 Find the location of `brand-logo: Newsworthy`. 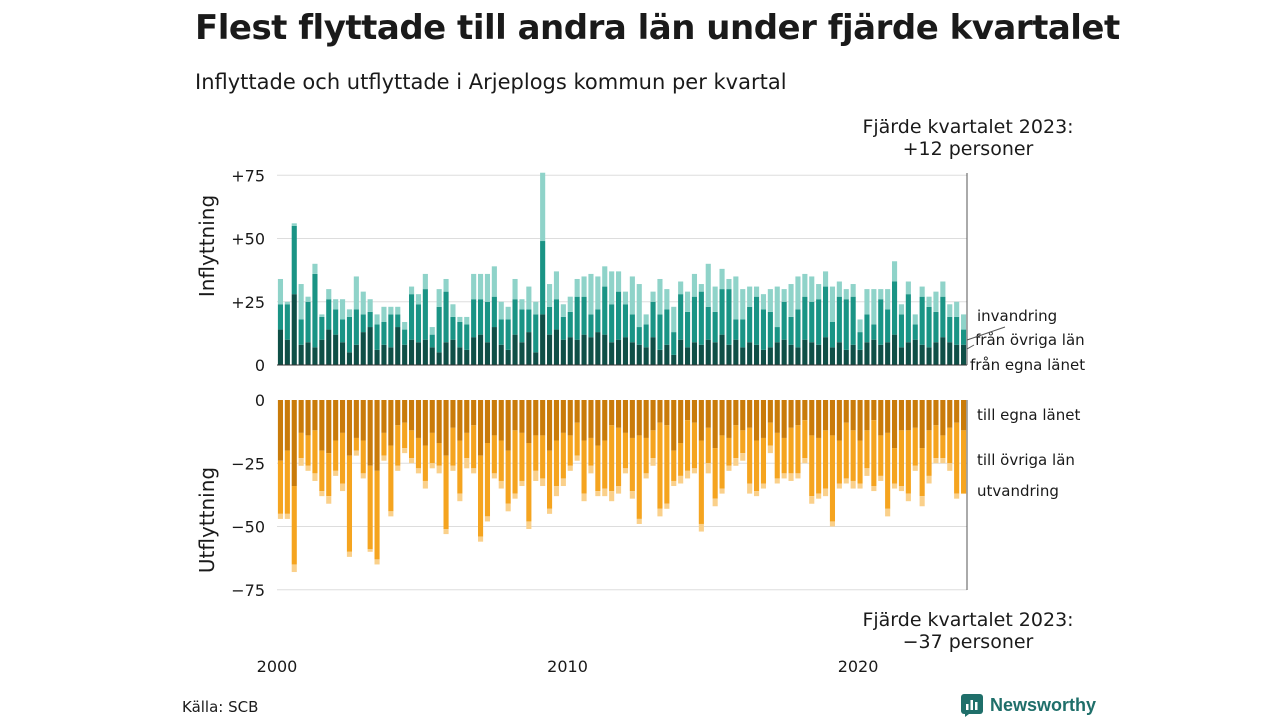

brand-logo: Newsworthy is located at coordinates (1028, 705).